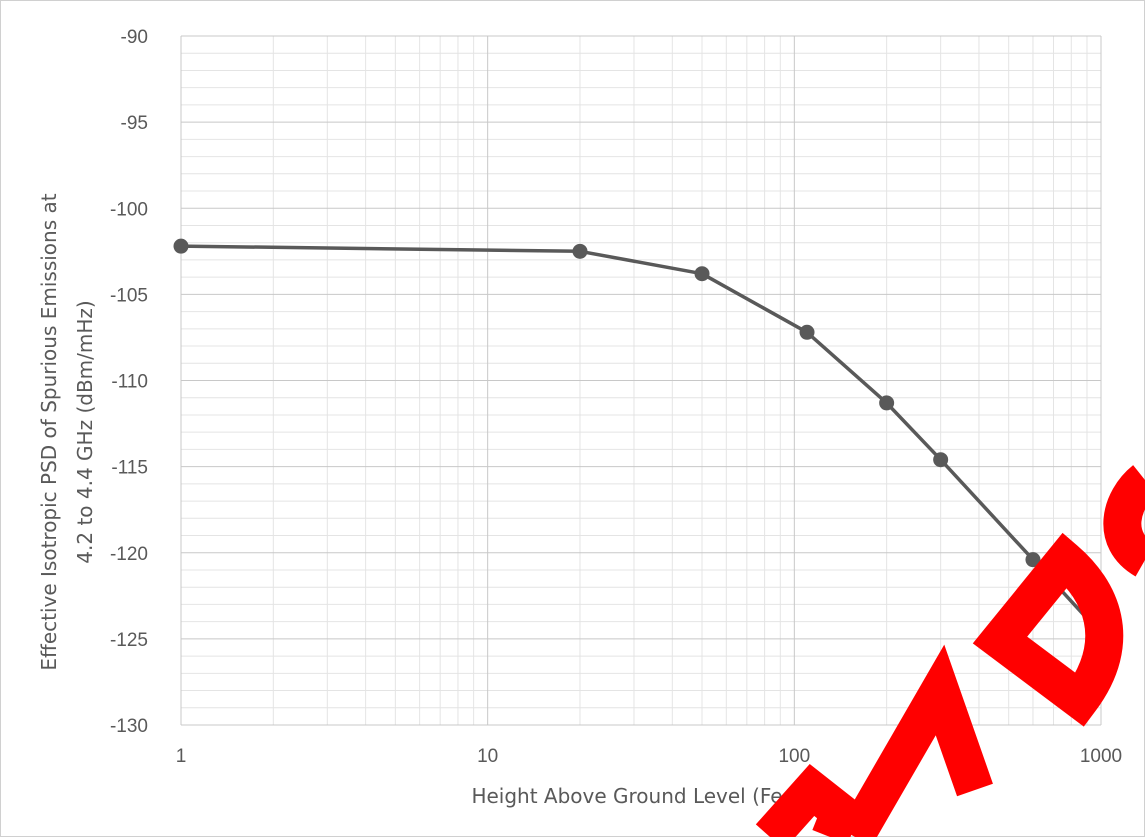 The height and width of the screenshot is (837, 1145). Describe the element at coordinates (134, 123) in the screenshot. I see `y-tick-label: -95` at that location.